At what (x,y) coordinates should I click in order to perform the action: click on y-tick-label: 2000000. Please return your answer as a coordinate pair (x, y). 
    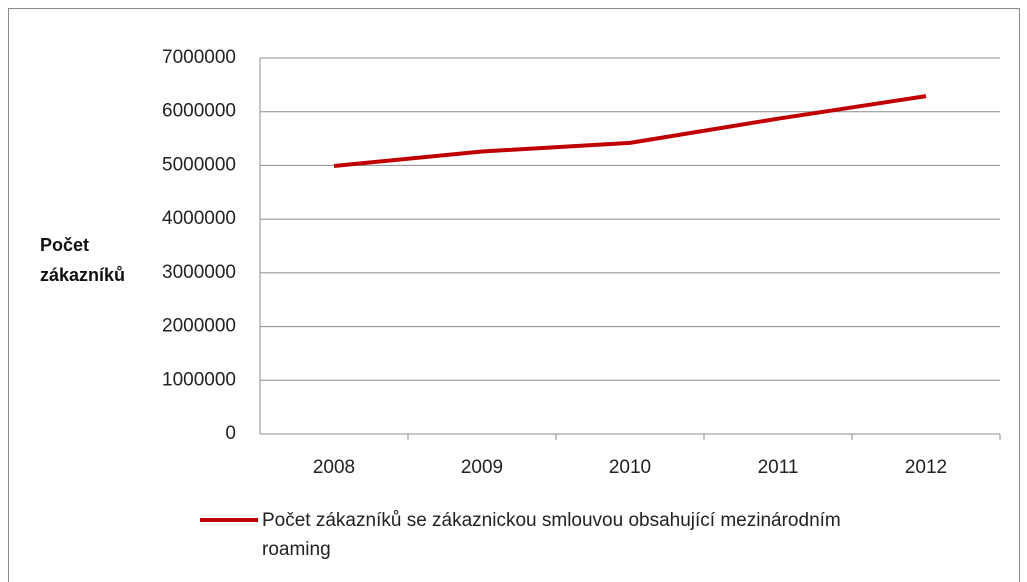
    Looking at the image, I should click on (199, 326).